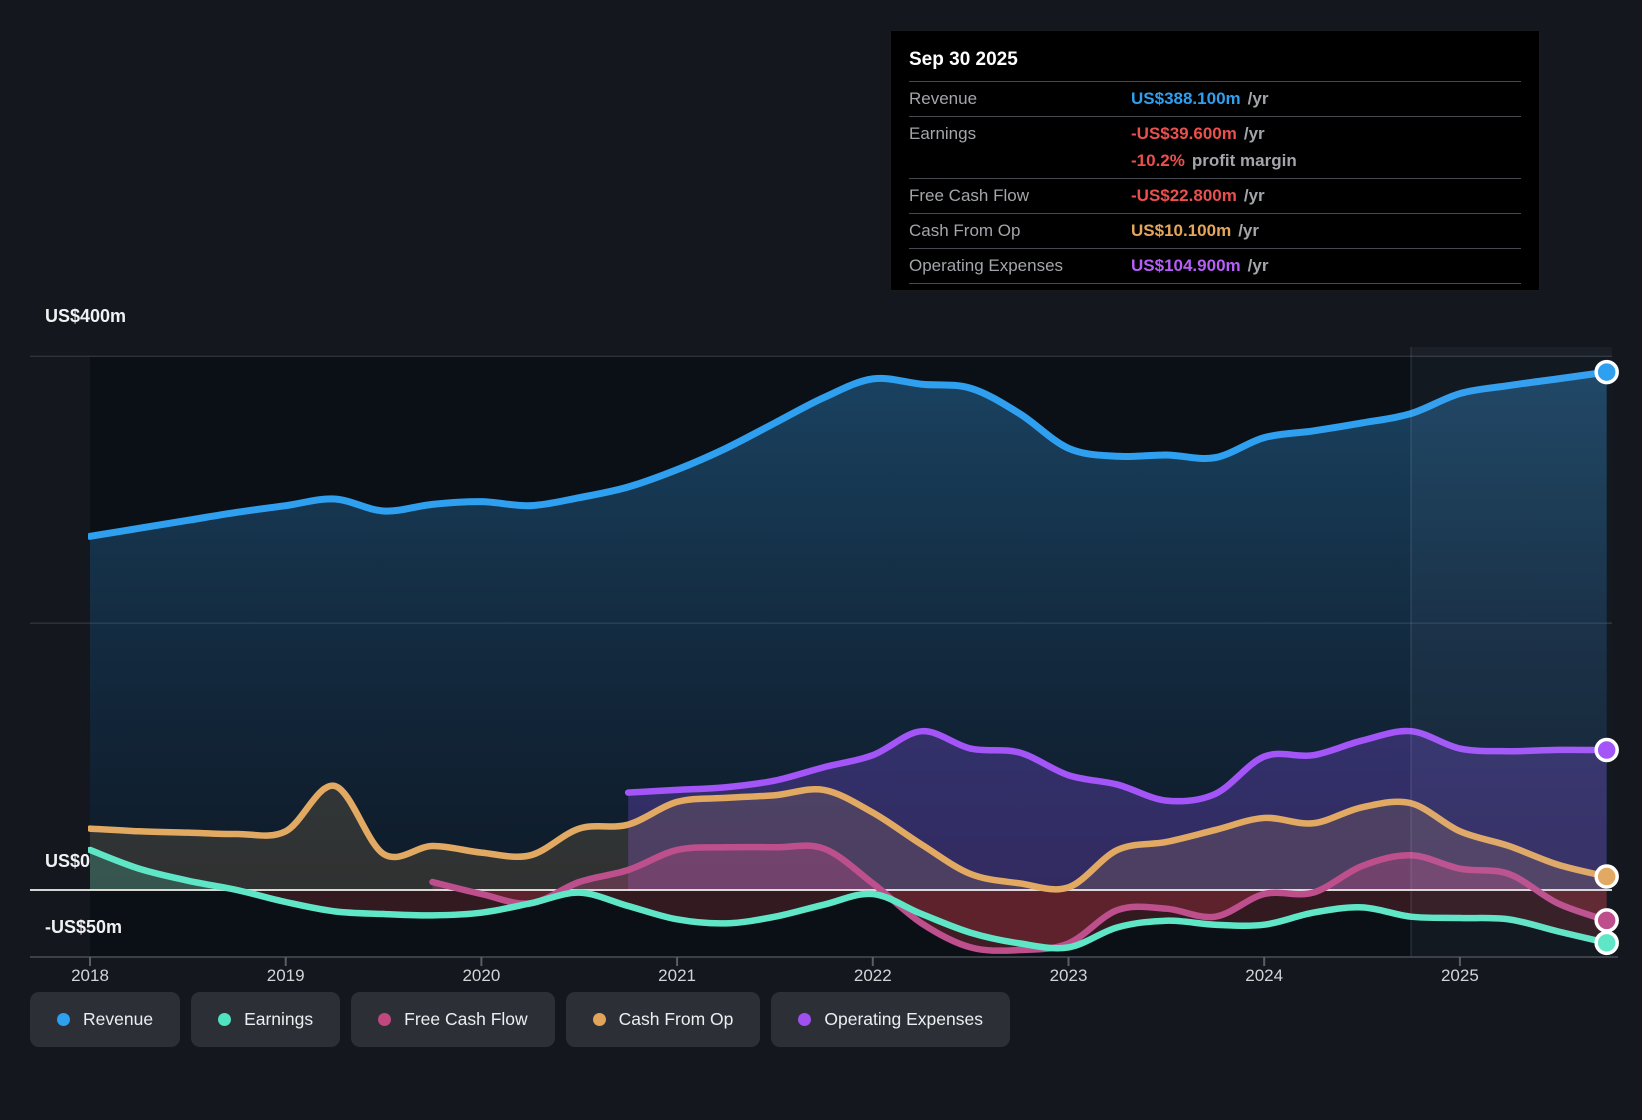  What do you see at coordinates (1459, 975) in the screenshot?
I see `x-axis-label-2025: 2025` at bounding box center [1459, 975].